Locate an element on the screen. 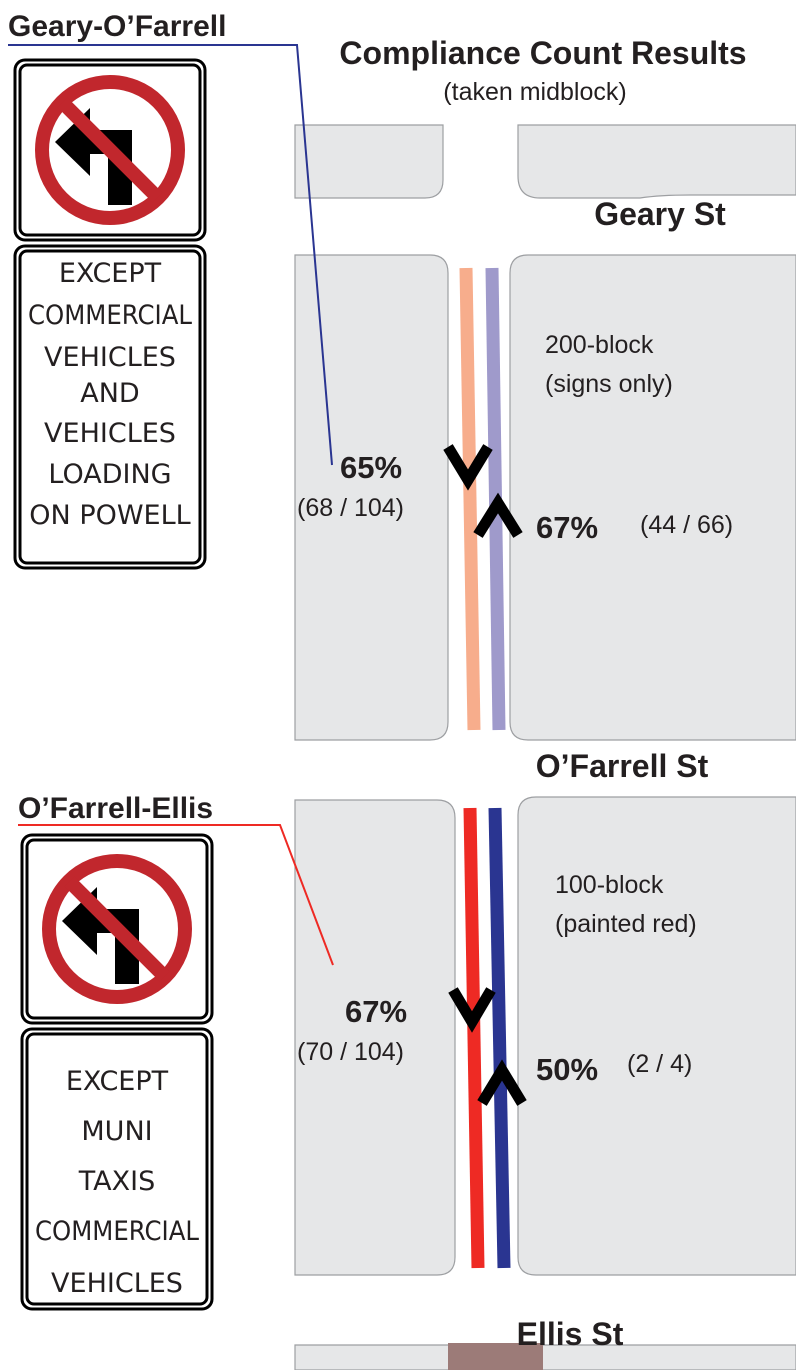  count: (70 / 104) is located at coordinates (350, 1052).